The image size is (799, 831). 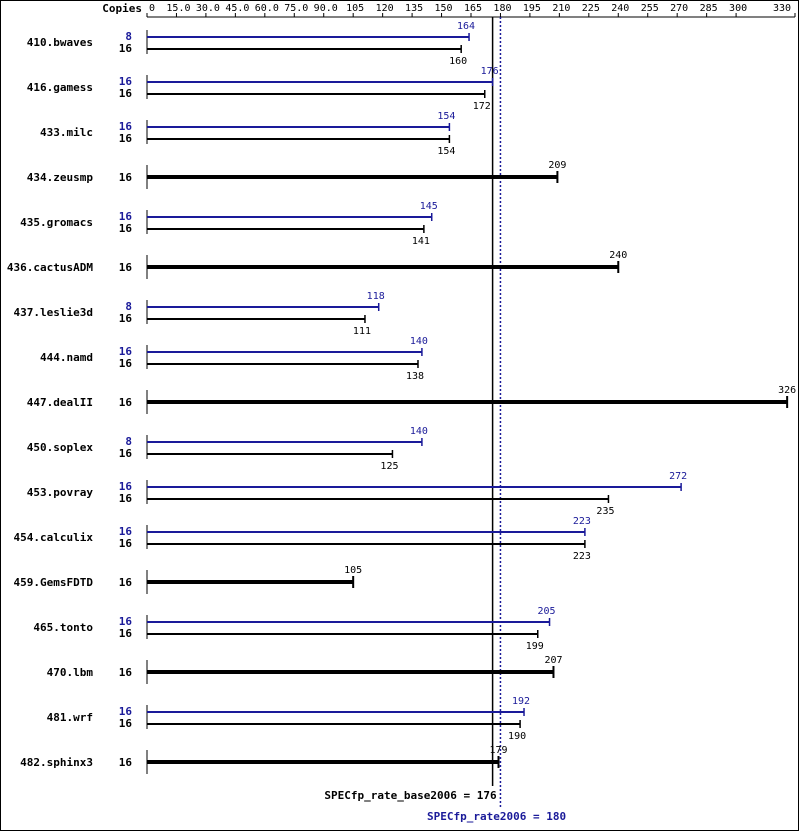 I want to click on x-tick-label: 255, so click(x=650, y=8).